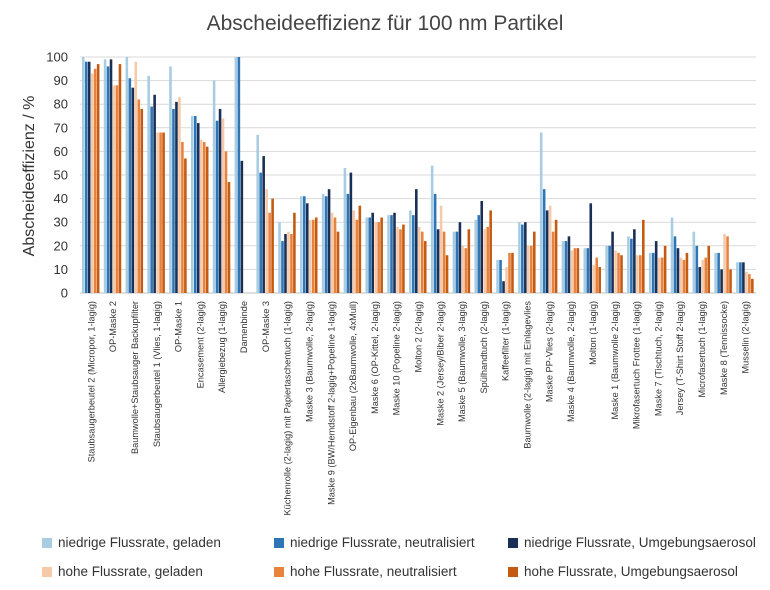 Image resolution: width=770 pixels, height=590 pixels. I want to click on x-tick-label: Maske 6 (OP-Kittel, 2-lagig), so click(375, 357).